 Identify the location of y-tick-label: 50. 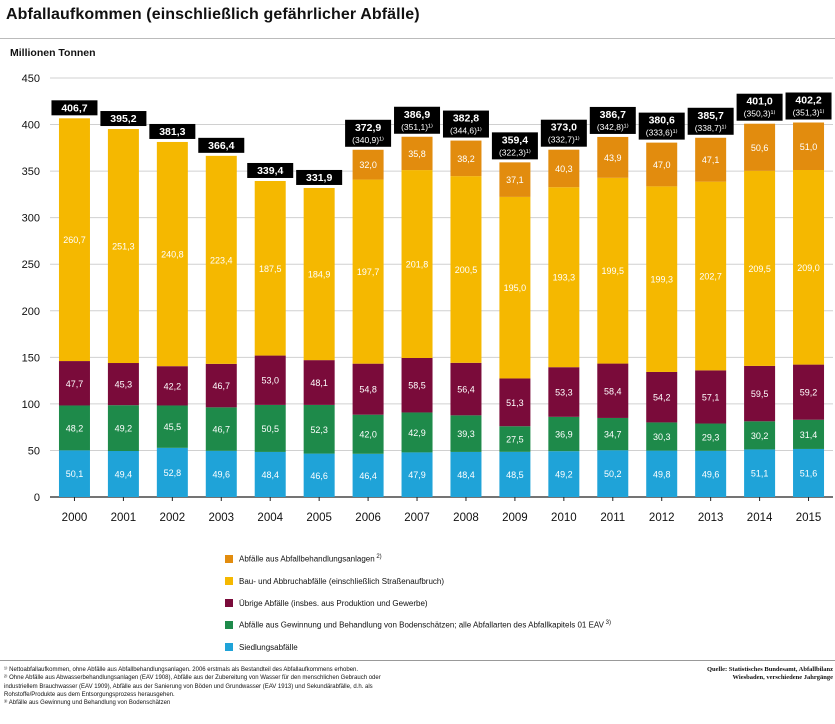
(34, 451).